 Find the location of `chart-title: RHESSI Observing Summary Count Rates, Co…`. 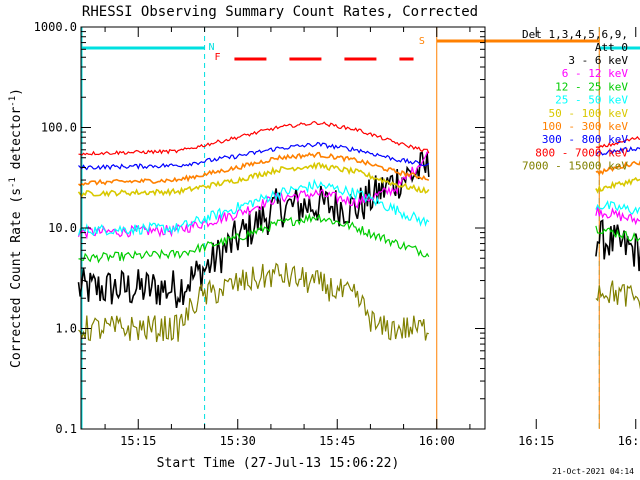

chart-title: RHESSI Observing Summary Count Rates, Co… is located at coordinates (280, 12).